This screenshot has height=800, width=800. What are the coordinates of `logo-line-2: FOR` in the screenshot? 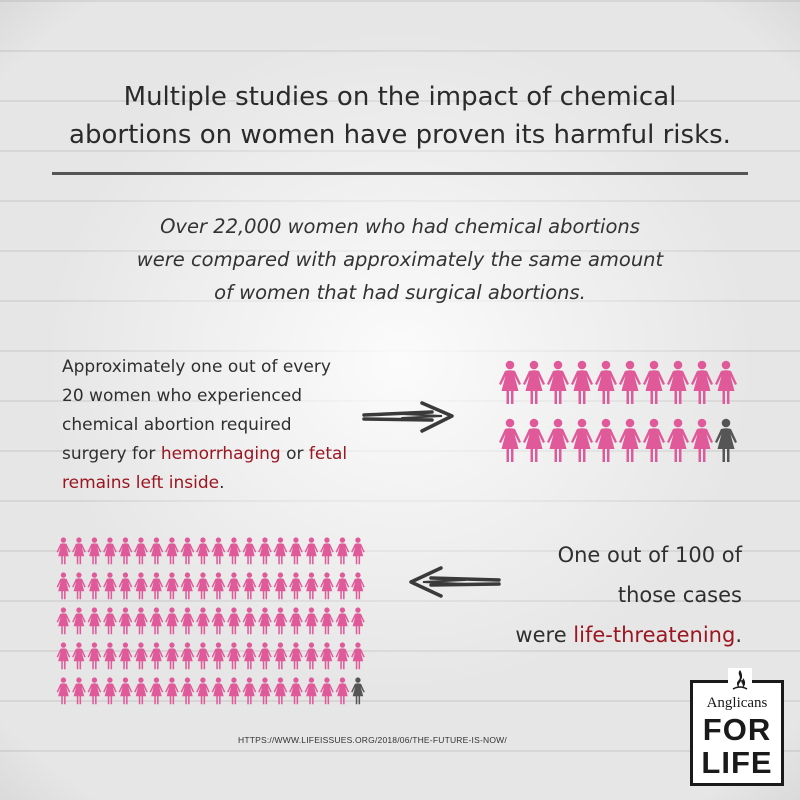 It's located at (737, 729).